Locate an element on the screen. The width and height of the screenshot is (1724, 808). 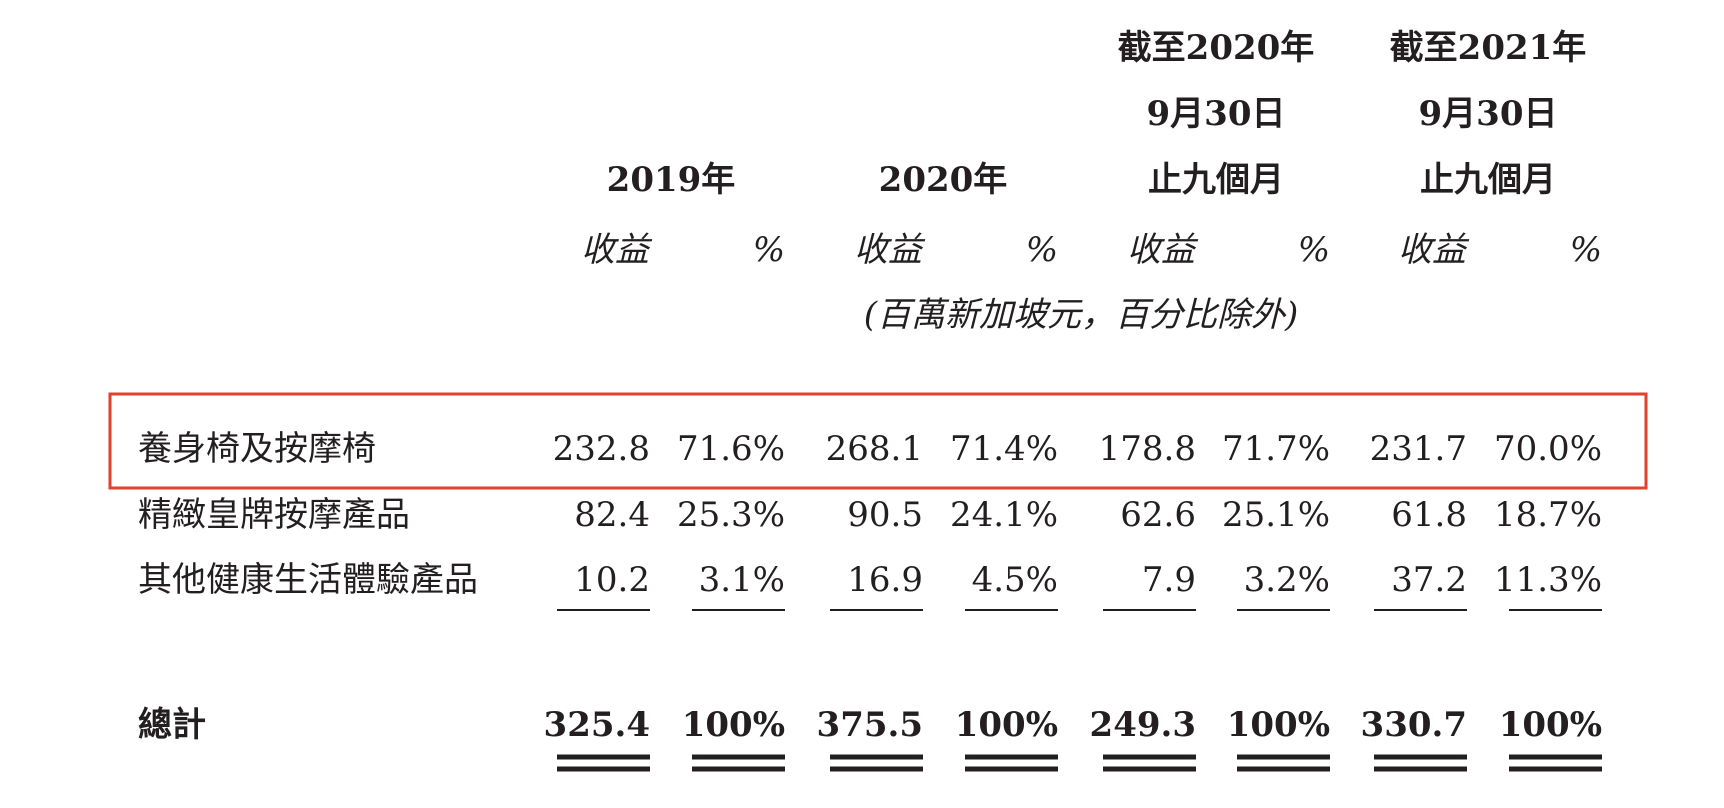
cell: 16.9 is located at coordinates (885, 580).